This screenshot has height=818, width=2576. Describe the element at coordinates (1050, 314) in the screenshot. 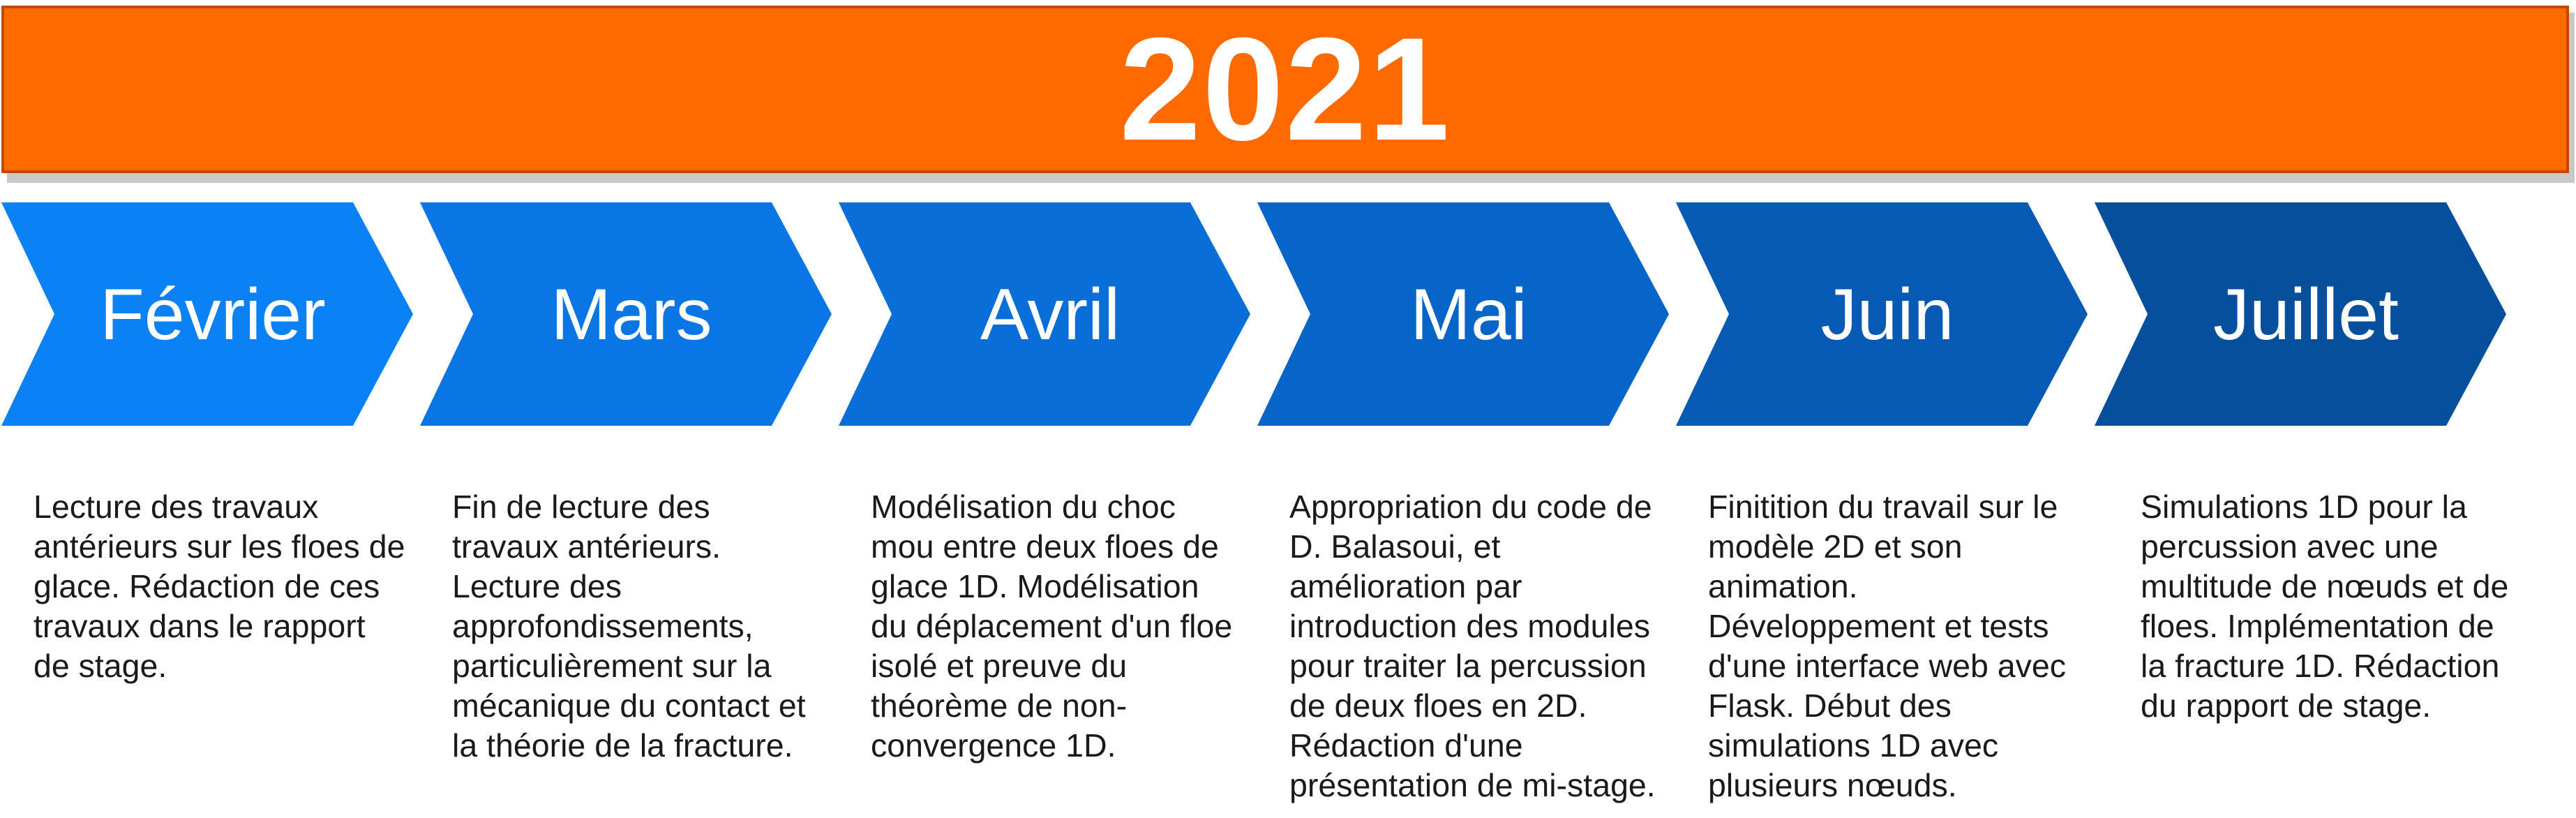

I see `month-label-avril: Avril` at that location.